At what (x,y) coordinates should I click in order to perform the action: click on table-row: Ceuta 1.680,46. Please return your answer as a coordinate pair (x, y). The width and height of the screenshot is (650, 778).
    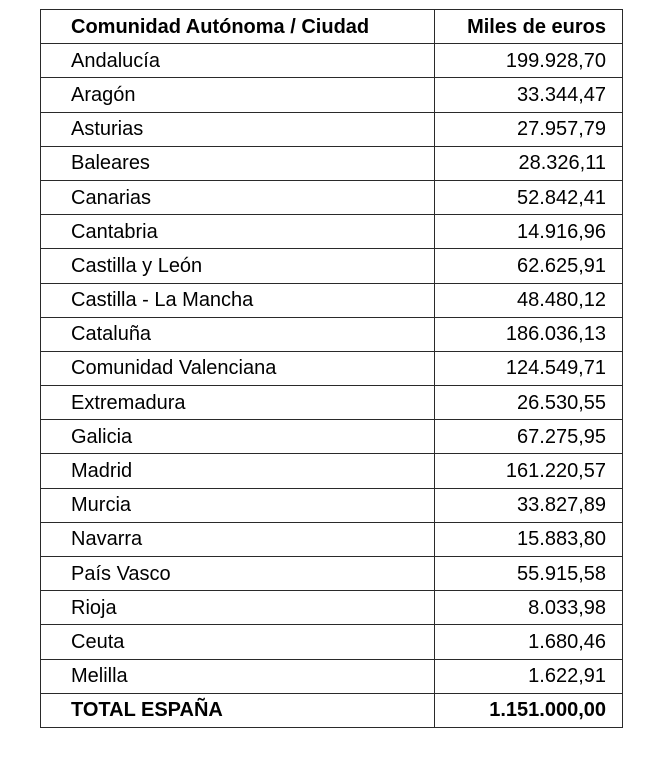
    Looking at the image, I should click on (331, 642).